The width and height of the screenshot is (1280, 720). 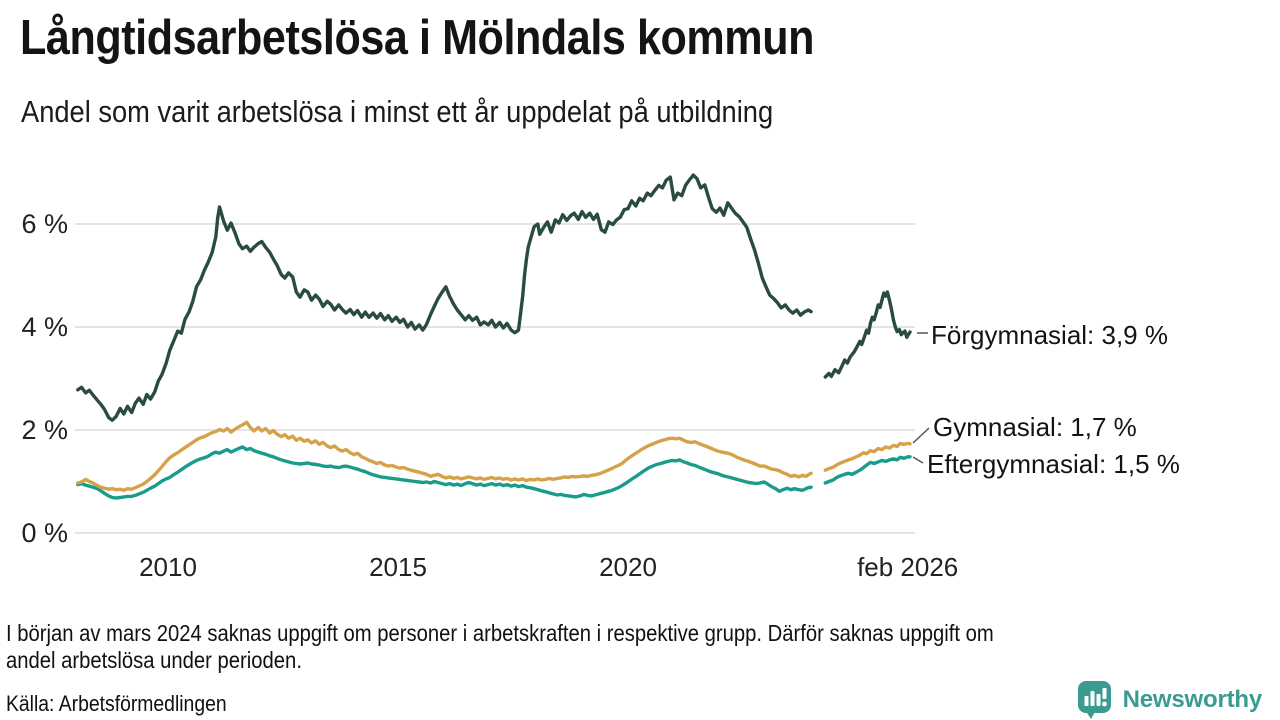 What do you see at coordinates (154, 660) in the screenshot?
I see `footnote-line2: andel arbetslösa under perioden.` at bounding box center [154, 660].